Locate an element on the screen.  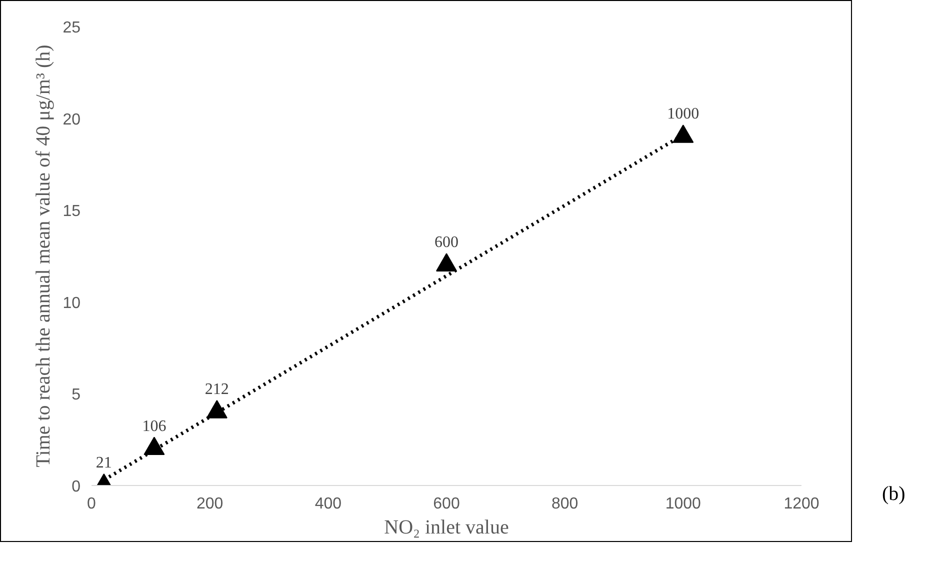
x-tick-label: 800 is located at coordinates (564, 504).